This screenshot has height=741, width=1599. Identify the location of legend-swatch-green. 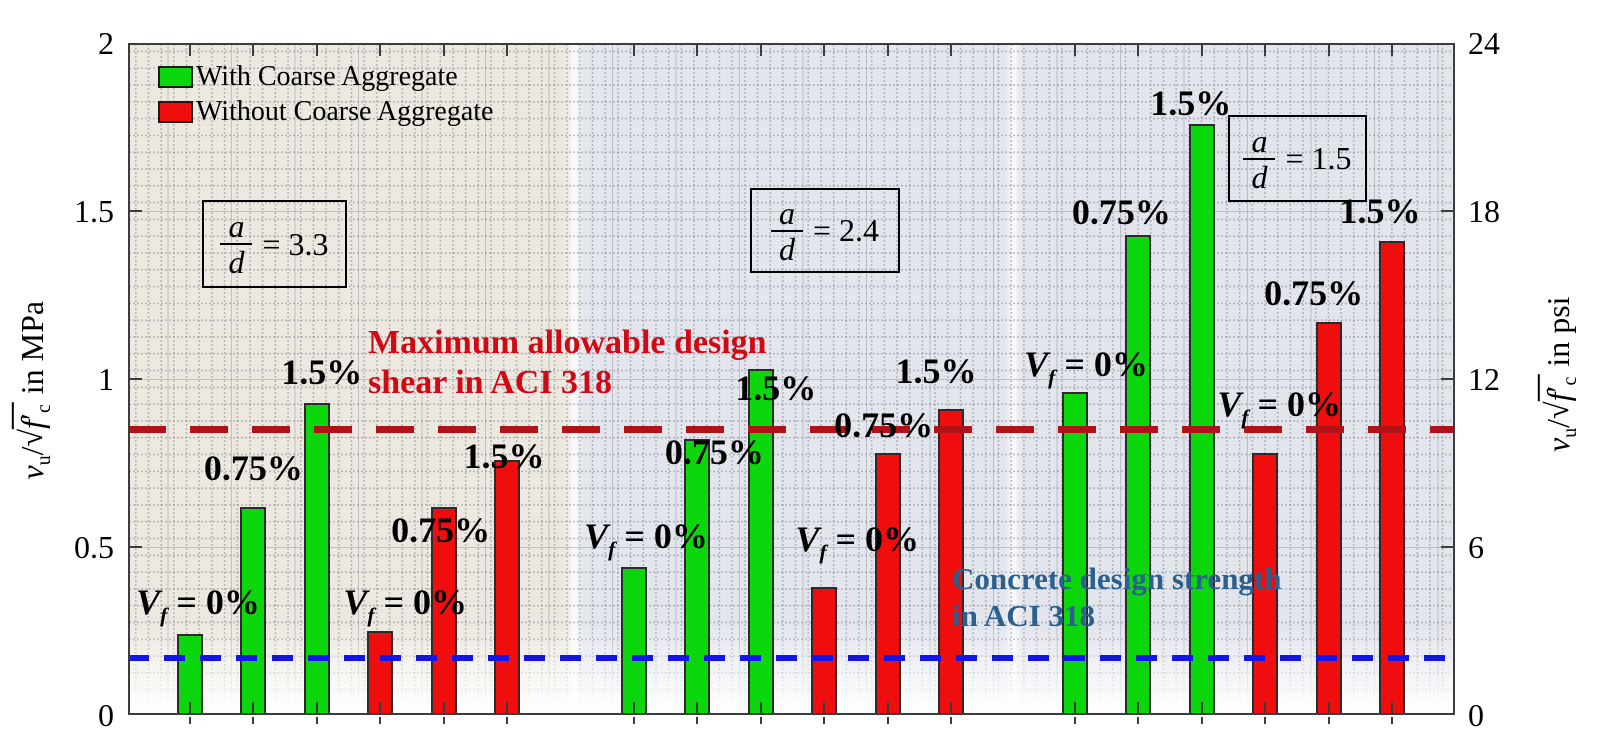
(175, 77).